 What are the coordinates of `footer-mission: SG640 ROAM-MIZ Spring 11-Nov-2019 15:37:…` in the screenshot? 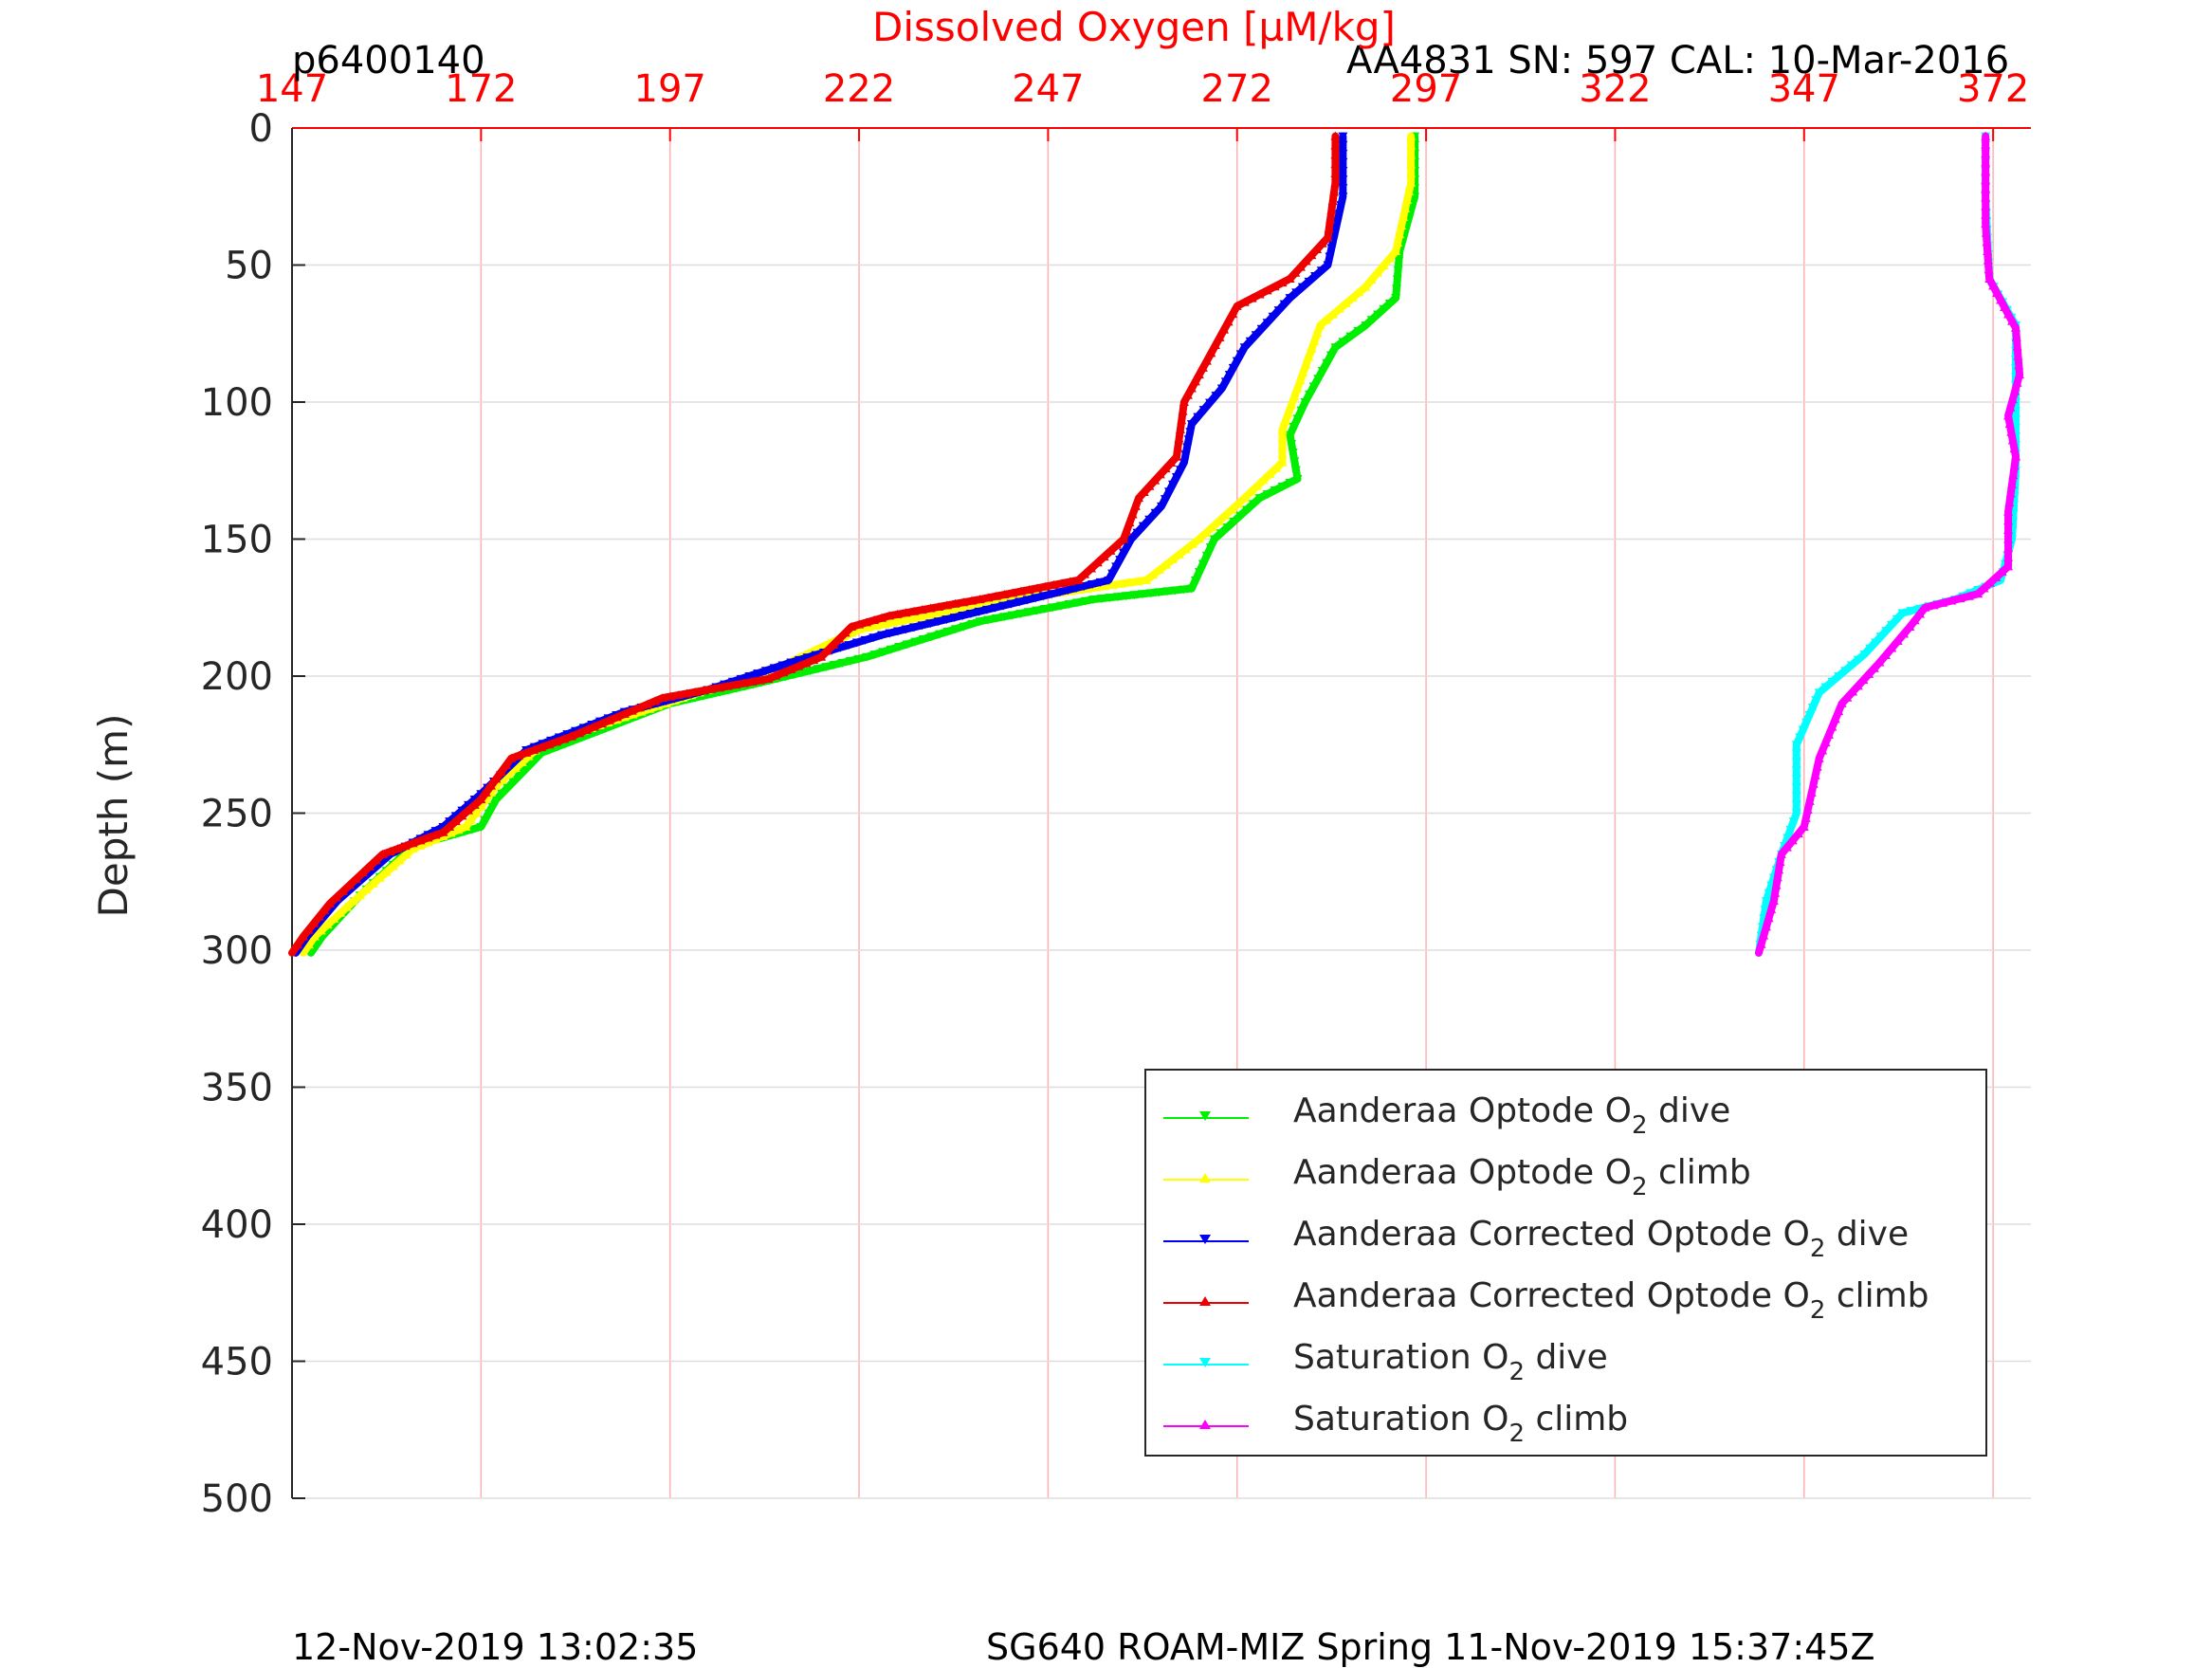 It's located at (1430, 1647).